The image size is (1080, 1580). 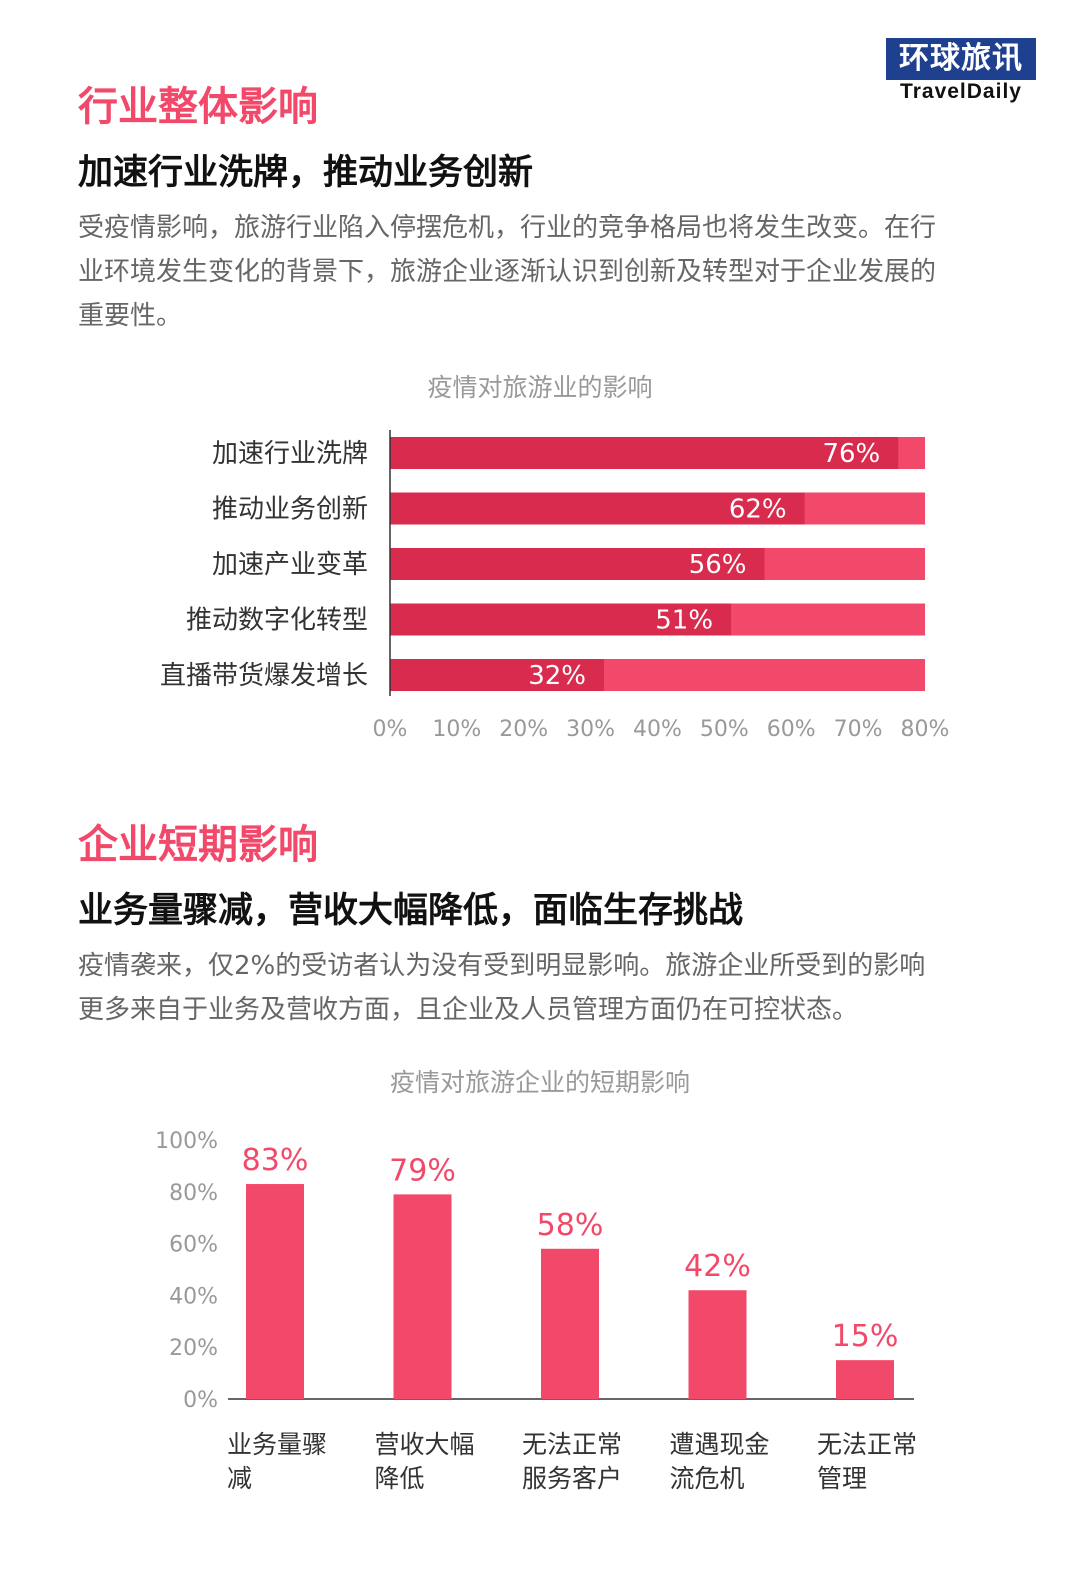 What do you see at coordinates (290, 454) in the screenshot?
I see `category-label: 加速行业洗牌` at bounding box center [290, 454].